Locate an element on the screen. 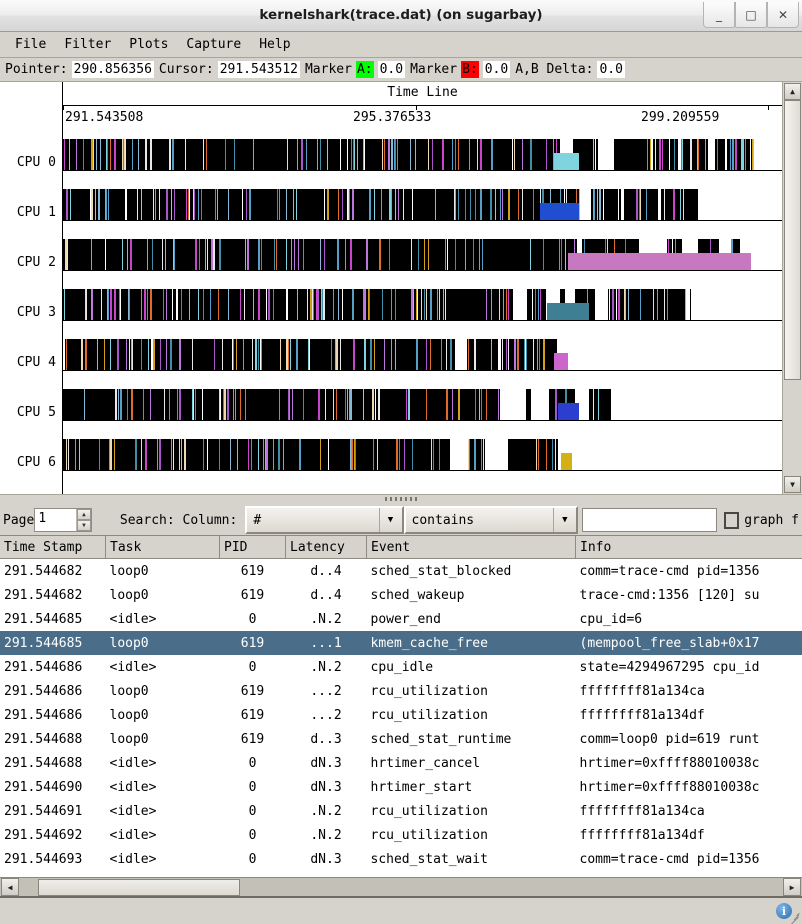  column-header-pid: PID is located at coordinates (252, 547).